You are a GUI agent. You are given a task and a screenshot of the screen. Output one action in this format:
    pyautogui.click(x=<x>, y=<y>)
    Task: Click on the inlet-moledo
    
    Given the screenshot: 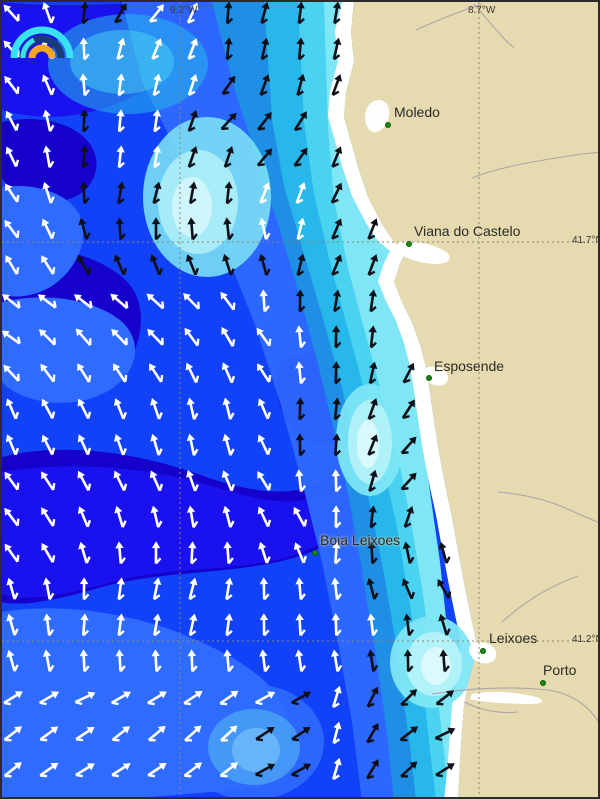 What is the action you would take?
    pyautogui.click(x=377, y=116)
    